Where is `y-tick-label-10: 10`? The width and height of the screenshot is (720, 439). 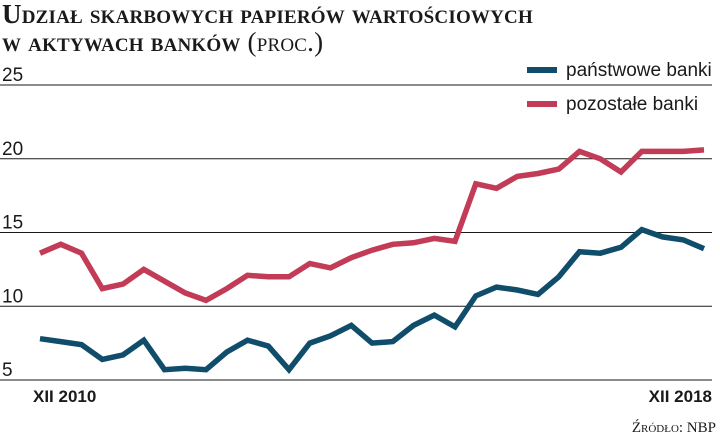 y-tick-label-10: 10 is located at coordinates (12, 296).